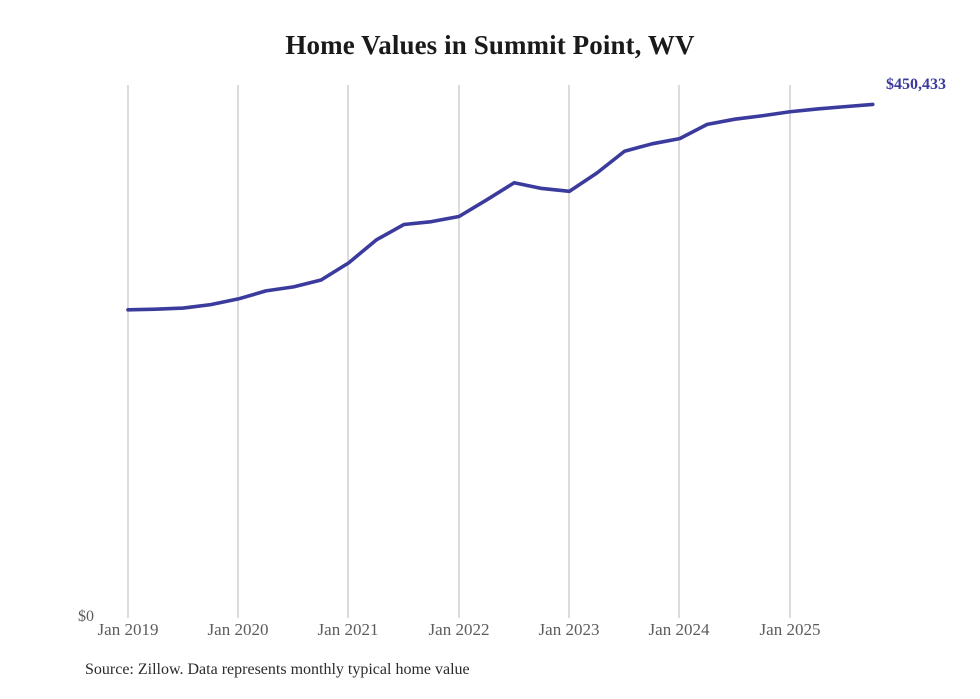 This screenshot has height=699, width=980. Describe the element at coordinates (128, 629) in the screenshot. I see `x-tick-jan-2019: Jan 2019` at that location.